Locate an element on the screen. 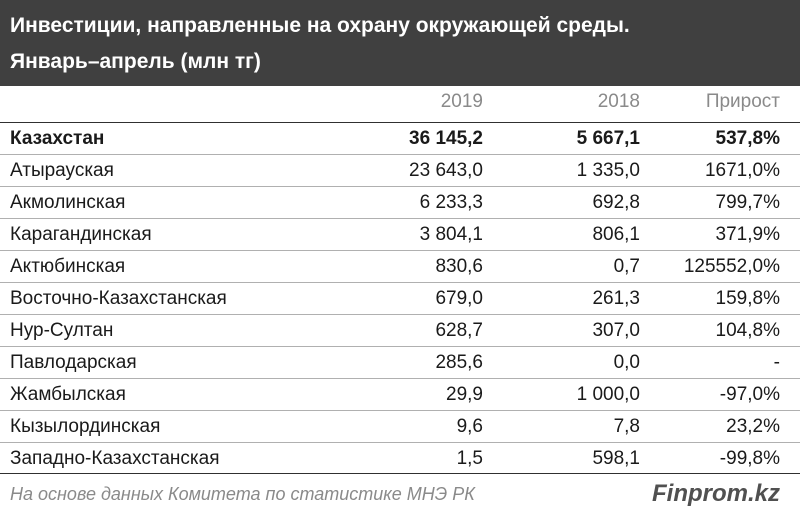 Image resolution: width=800 pixels, height=514 pixels. row-name: Казахстан is located at coordinates (57, 138).